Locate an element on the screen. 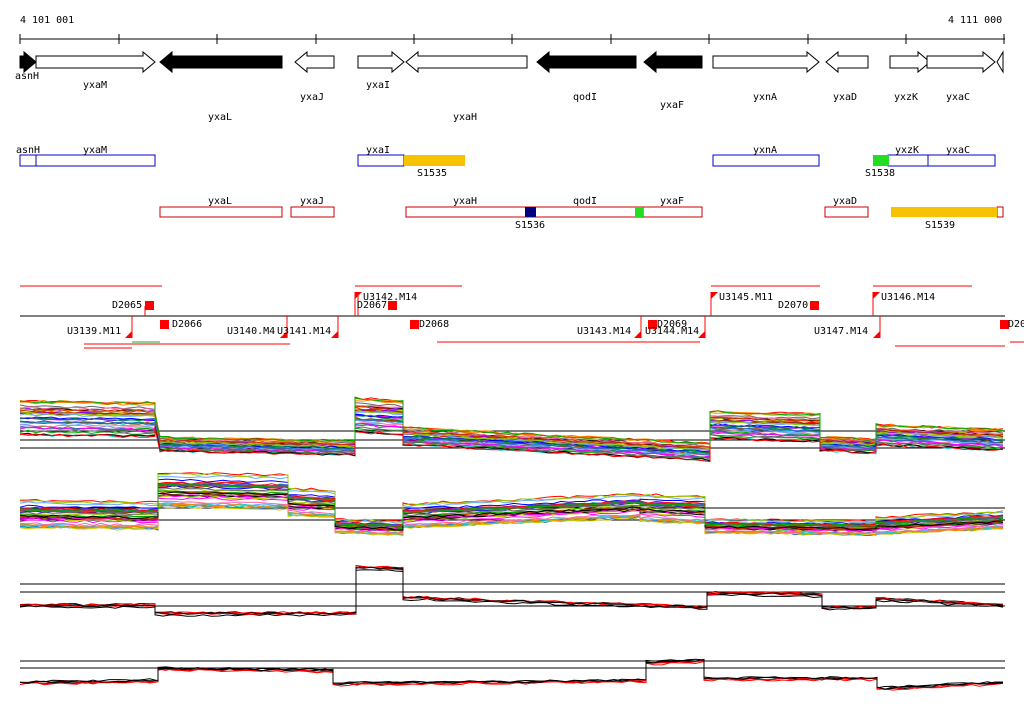 The height and width of the screenshot is (714, 1024). gene-arrow-yxaM is located at coordinates (95, 62).